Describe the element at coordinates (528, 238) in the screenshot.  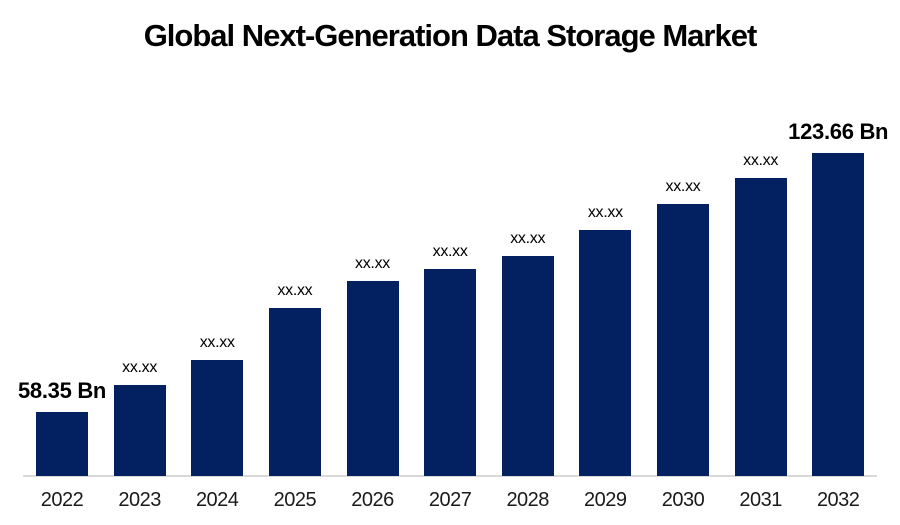
I see `bar-value-label-2028: xx.xx` at that location.